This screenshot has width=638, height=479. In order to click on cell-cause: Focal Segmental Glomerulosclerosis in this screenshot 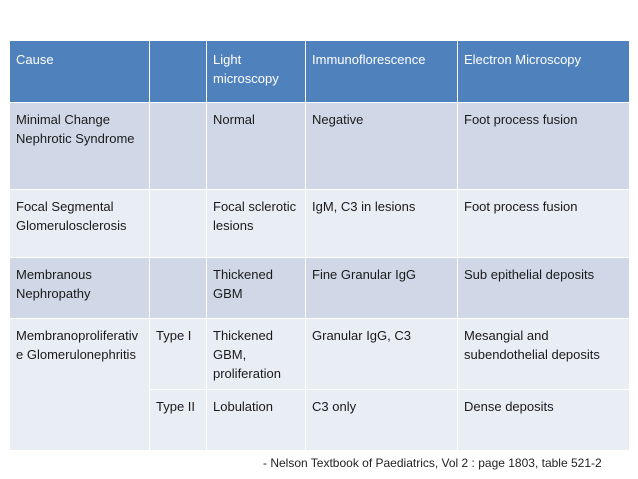, I will do `click(79, 223)`.